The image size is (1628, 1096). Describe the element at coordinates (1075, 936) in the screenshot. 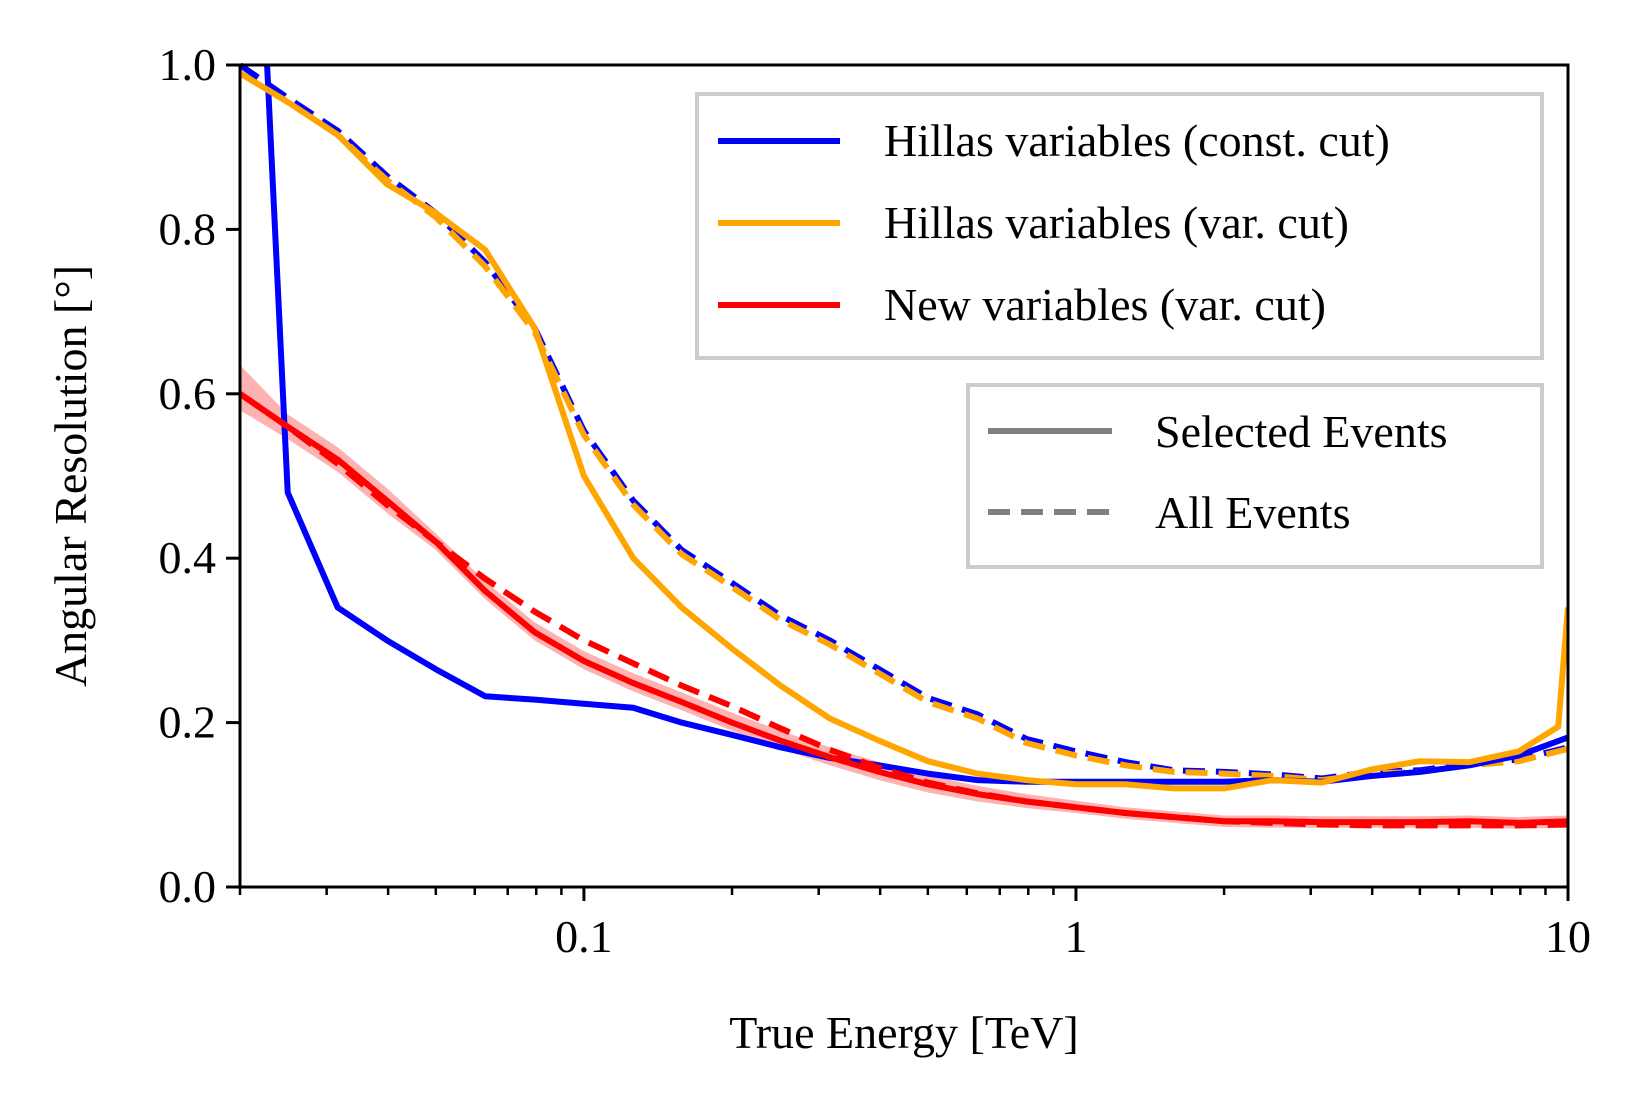

I see `x-tick-label: 1` at that location.